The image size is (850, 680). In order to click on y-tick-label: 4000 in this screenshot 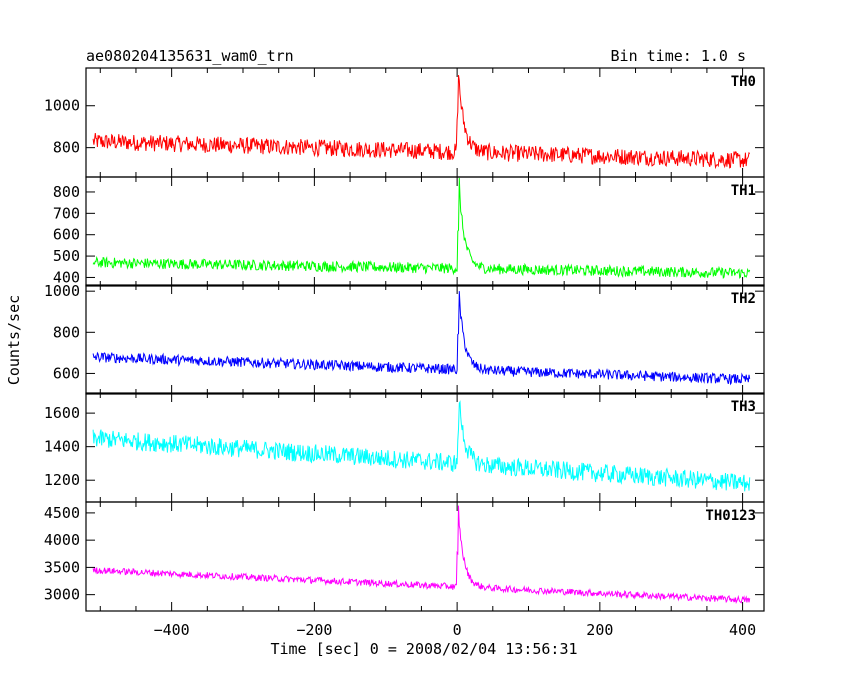, I will do `click(62, 540)`.